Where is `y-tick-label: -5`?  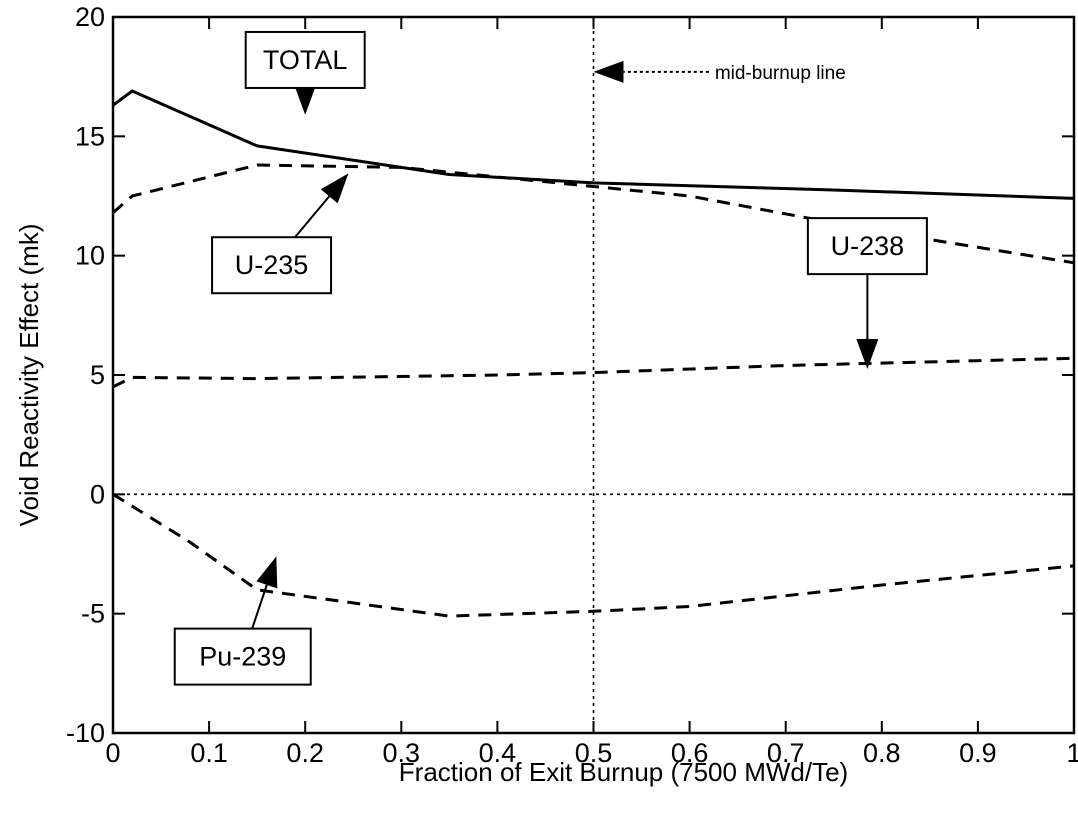
y-tick-label: -5 is located at coordinates (93, 614).